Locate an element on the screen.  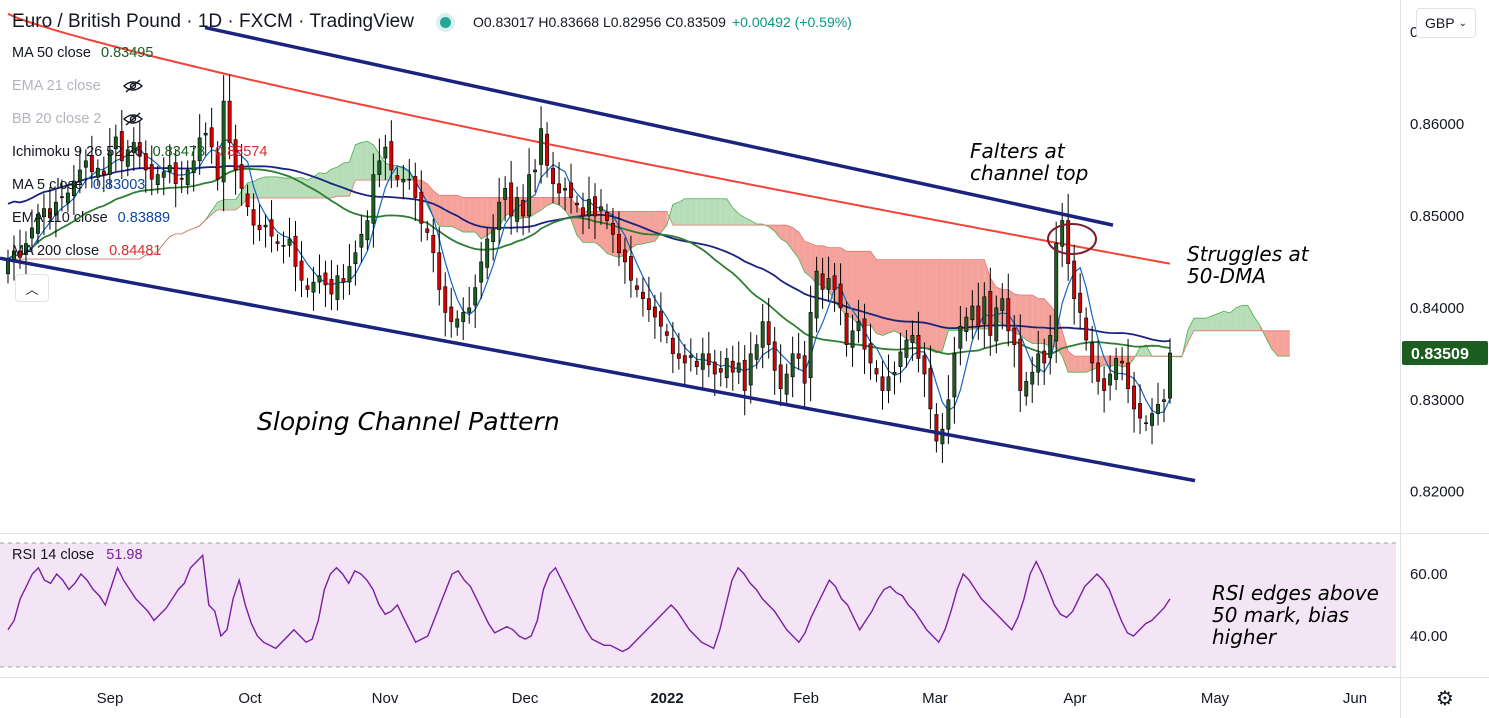
time-tick-label: Oct is located at coordinates (250, 698).